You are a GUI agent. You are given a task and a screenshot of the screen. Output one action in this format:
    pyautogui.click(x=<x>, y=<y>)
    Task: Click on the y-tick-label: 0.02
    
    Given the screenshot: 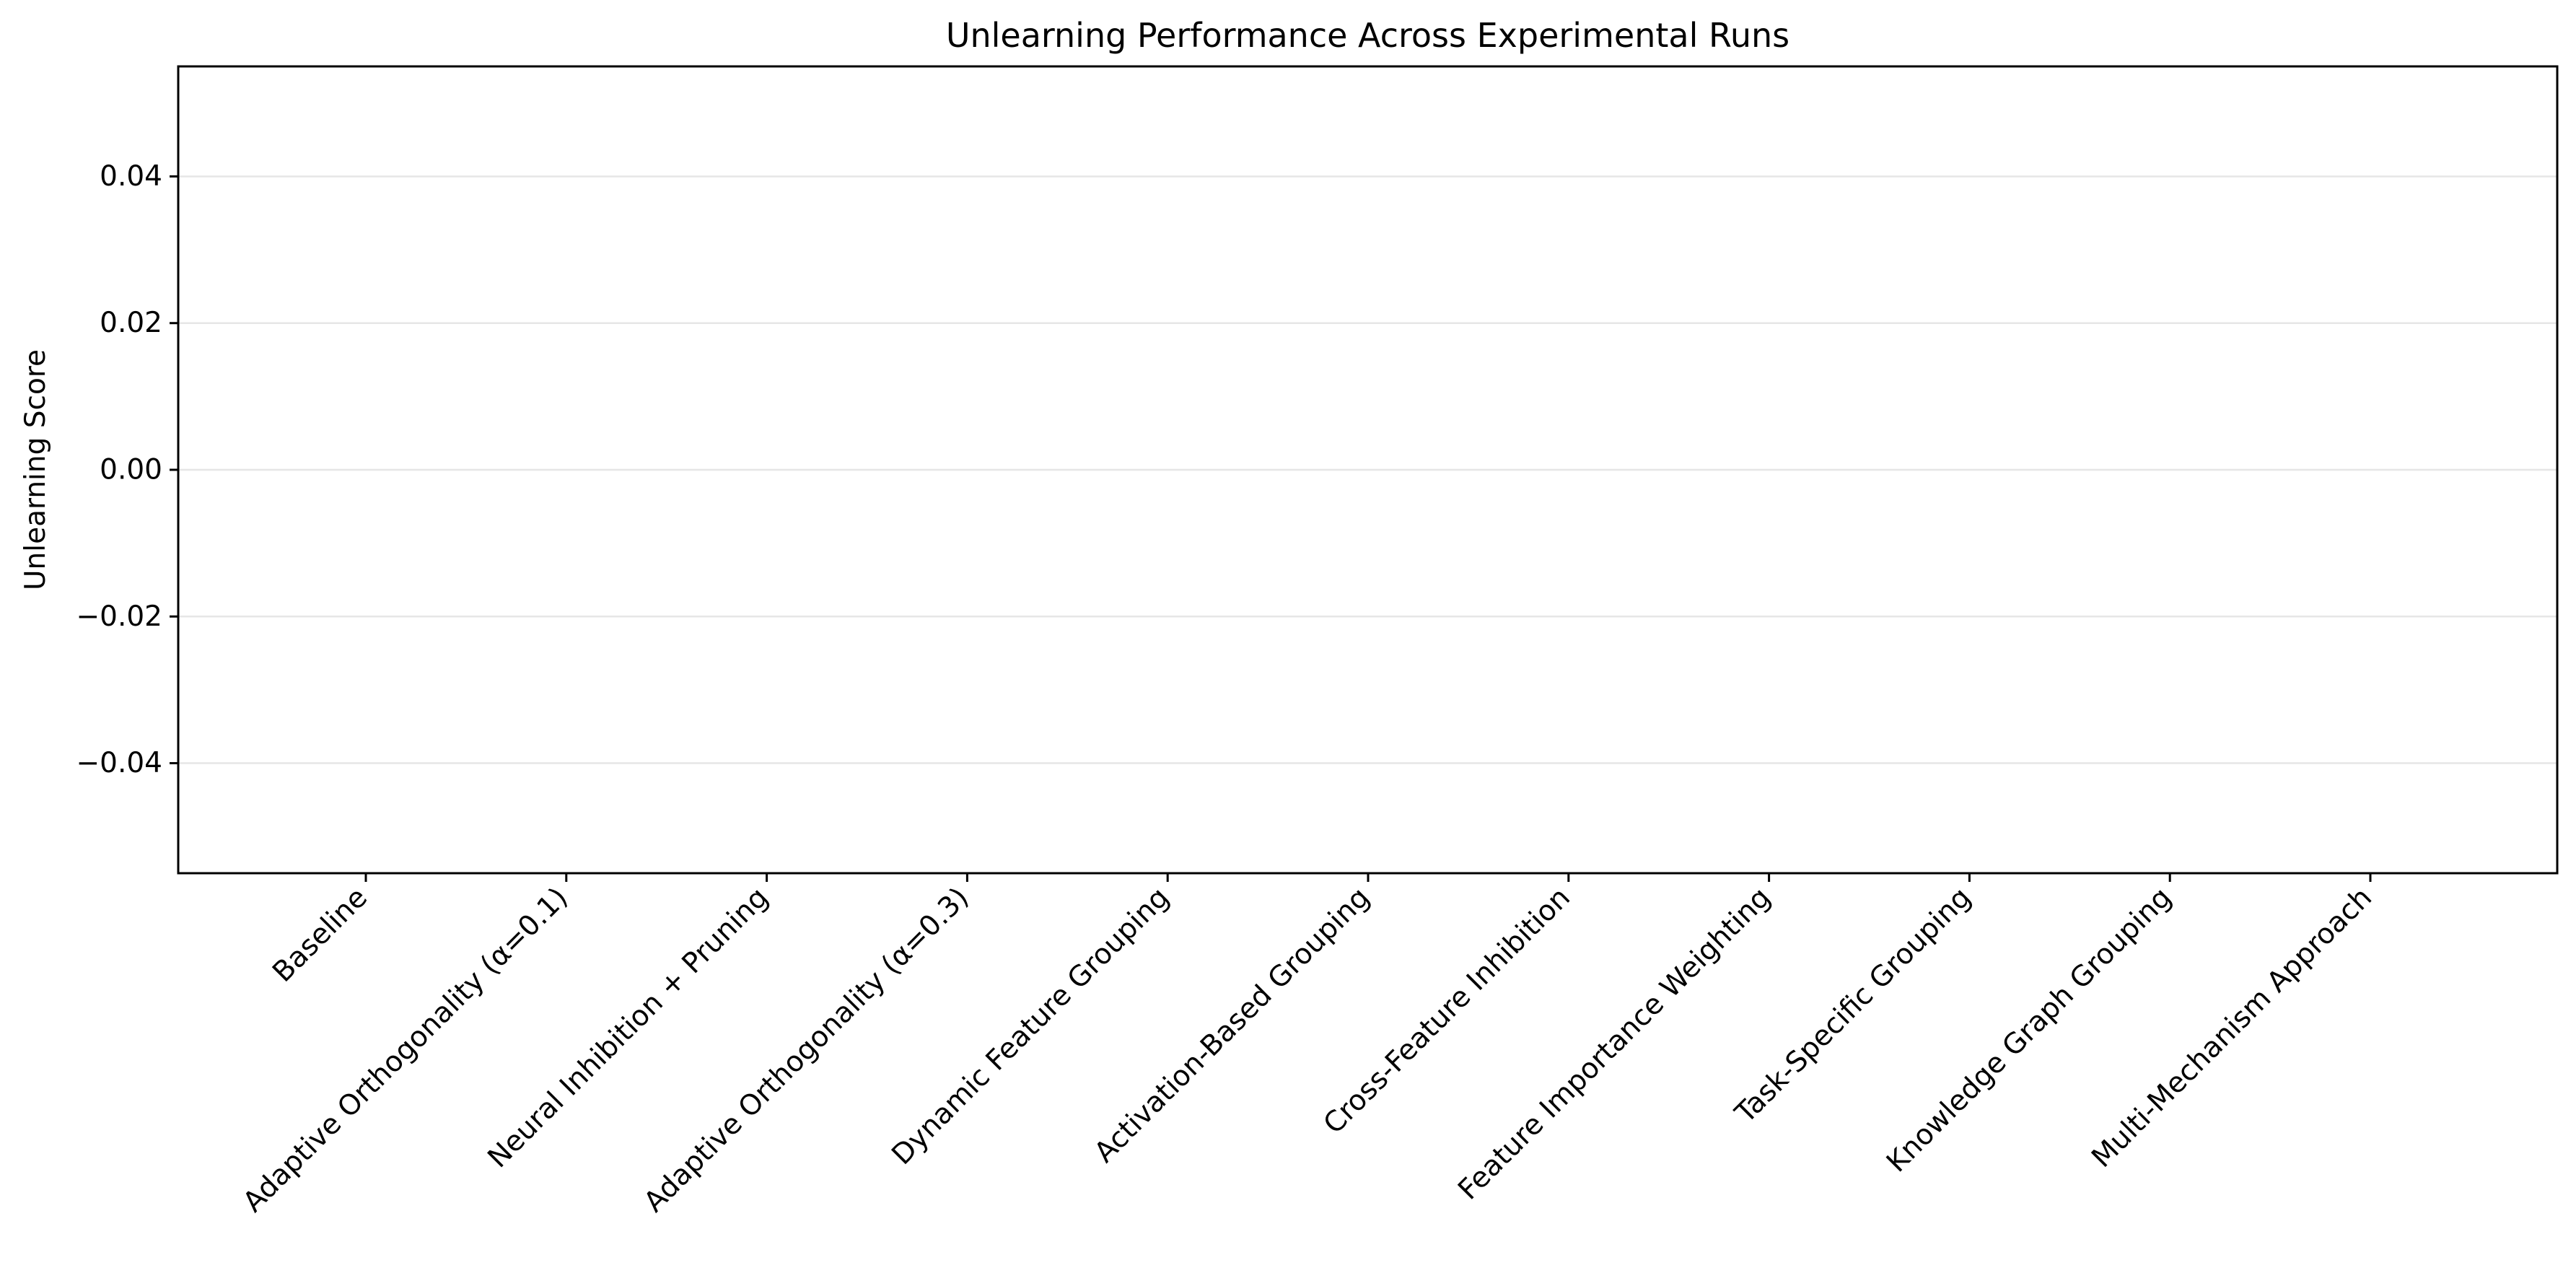 What is the action you would take?
    pyautogui.click(x=131, y=323)
    